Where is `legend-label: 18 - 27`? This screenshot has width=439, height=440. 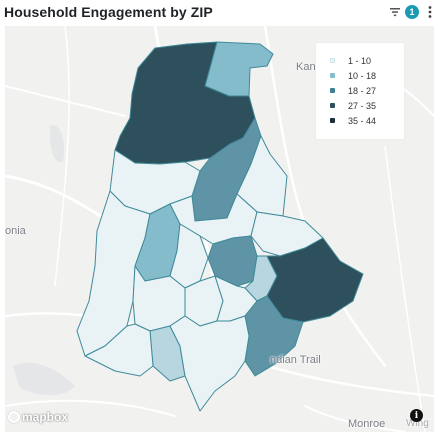
legend-label: 18 - 27 is located at coordinates (362, 90).